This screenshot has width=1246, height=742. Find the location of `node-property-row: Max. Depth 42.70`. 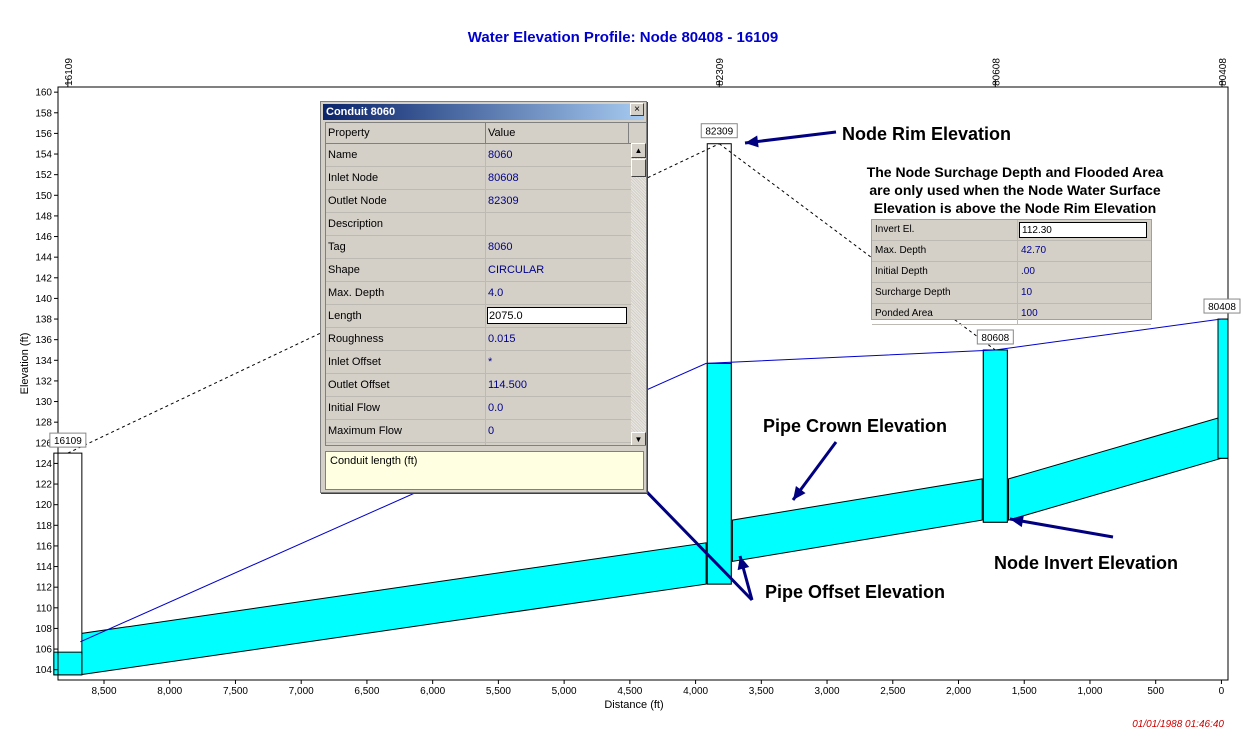

node-property-row: Max. Depth 42.70 is located at coordinates (1011, 251).